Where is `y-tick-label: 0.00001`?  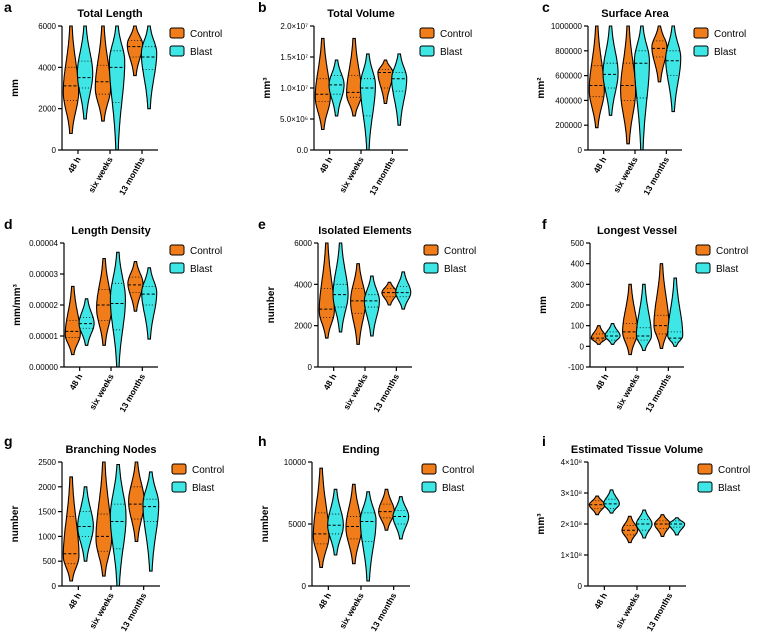
y-tick-label: 0.00001 is located at coordinates (43, 336).